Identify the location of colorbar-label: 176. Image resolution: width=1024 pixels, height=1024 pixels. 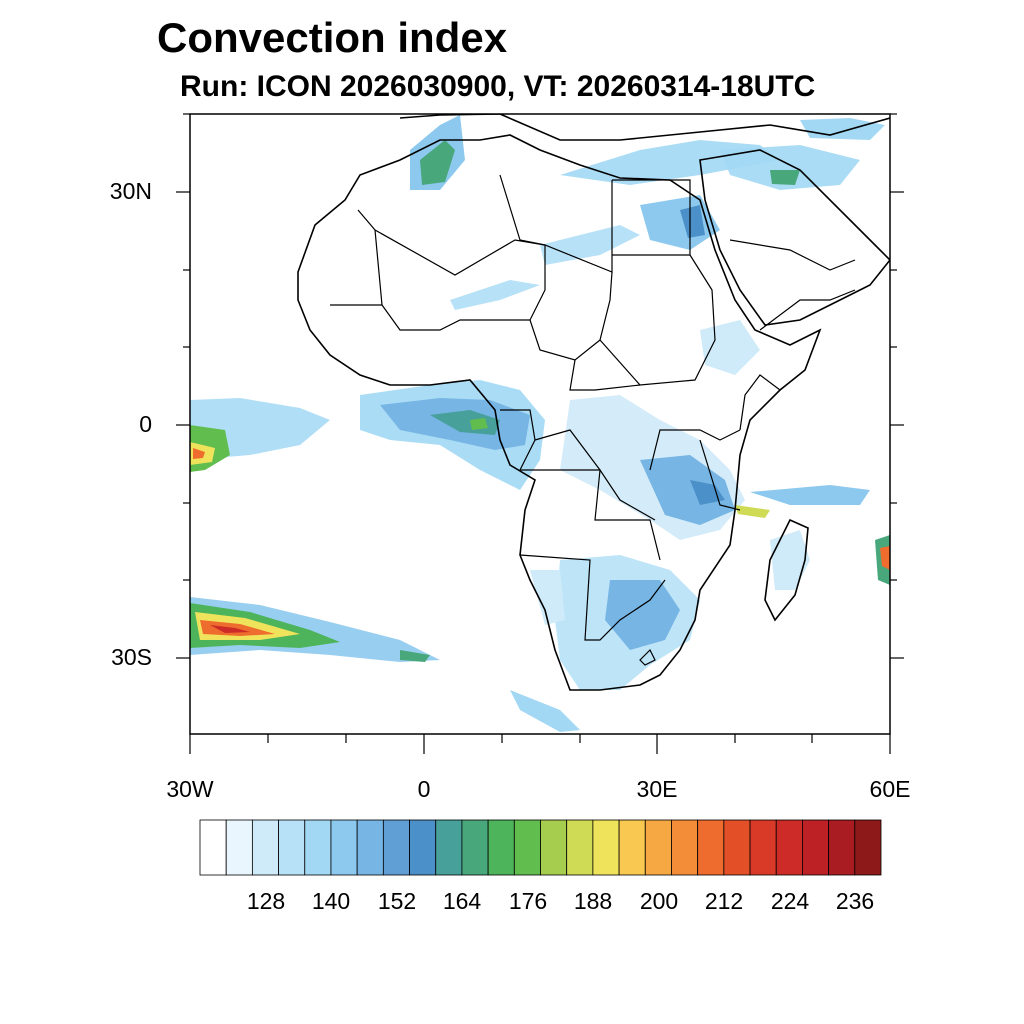
(528, 901).